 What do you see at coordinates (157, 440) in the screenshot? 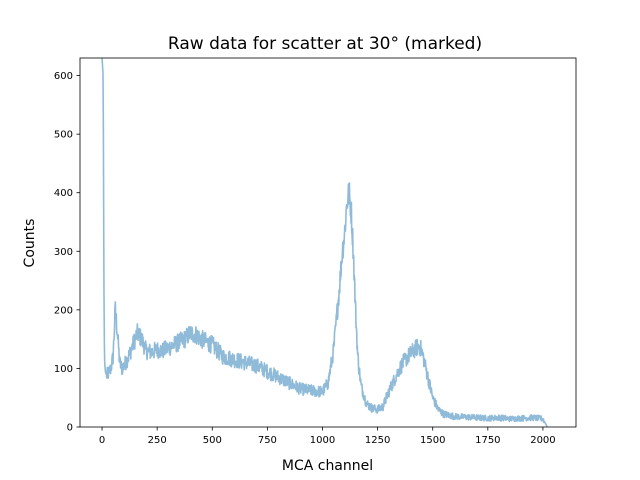
I see `x-tick-label-250: 250` at bounding box center [157, 440].